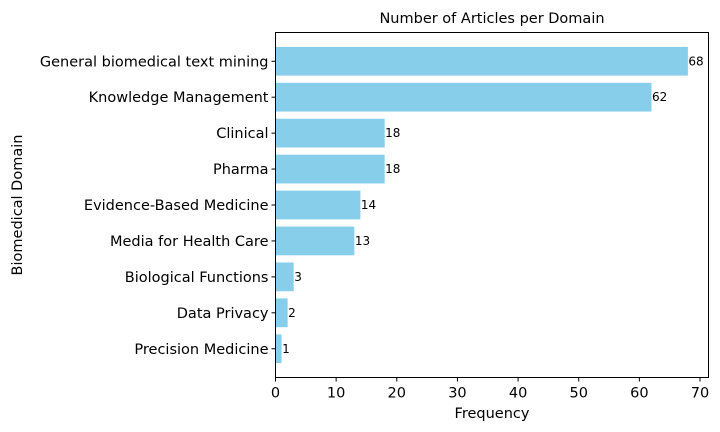 This screenshot has height=432, width=720. I want to click on bar-value-label-1: 62, so click(659, 97).